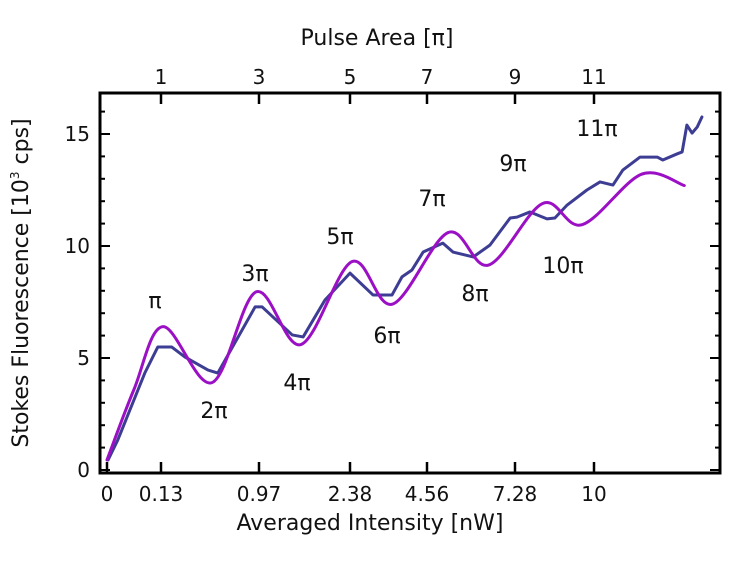 This screenshot has height=573, width=750. What do you see at coordinates (161, 494) in the screenshot?
I see `x-tick-label: 0.13` at bounding box center [161, 494].